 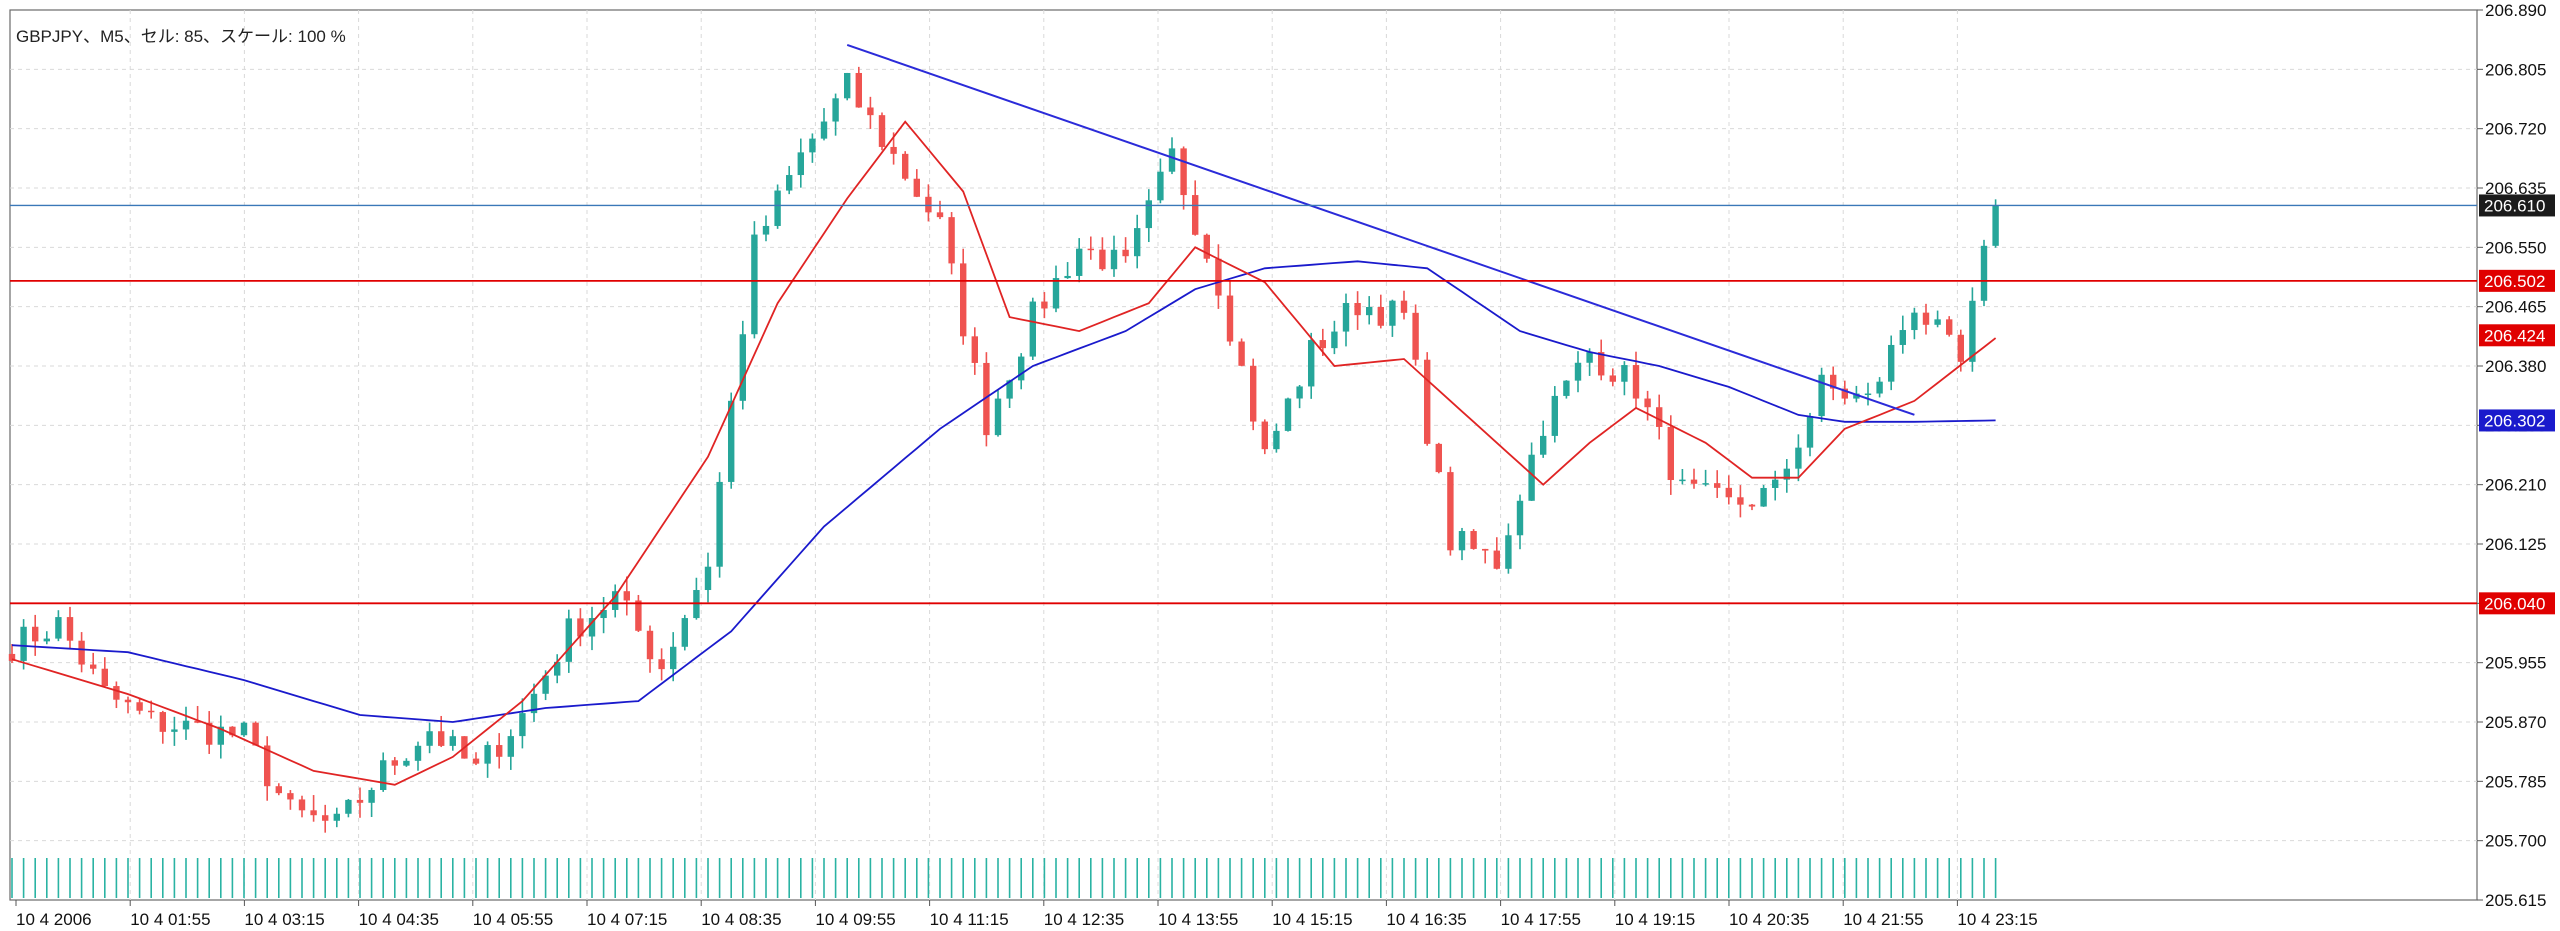 I want to click on y-tick-label: 205.700, so click(x=2515, y=841).